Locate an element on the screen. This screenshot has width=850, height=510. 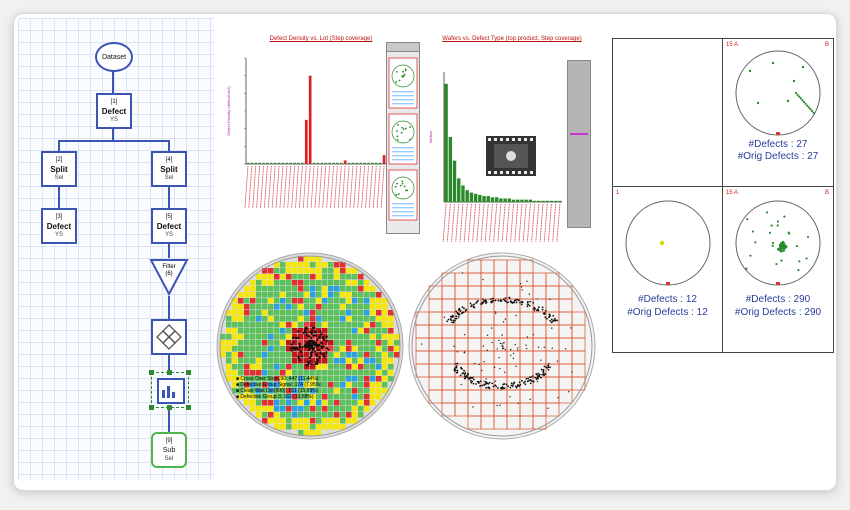
mini-chart-icon is located at coordinates (168, 392).